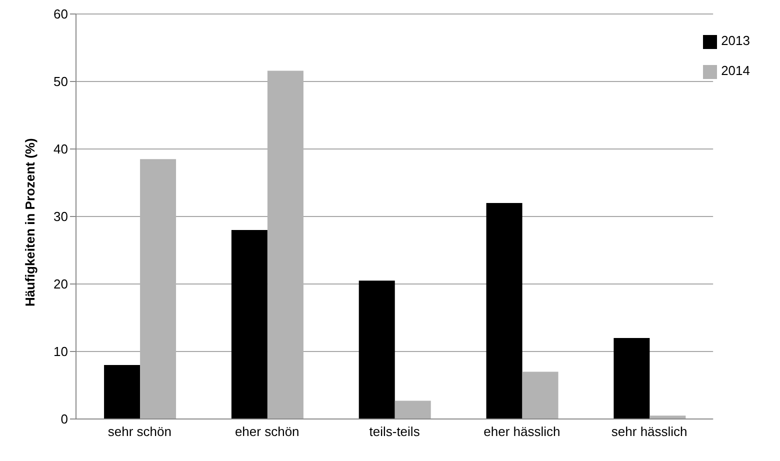  I want to click on y-tick-label: 40, so click(61, 149).